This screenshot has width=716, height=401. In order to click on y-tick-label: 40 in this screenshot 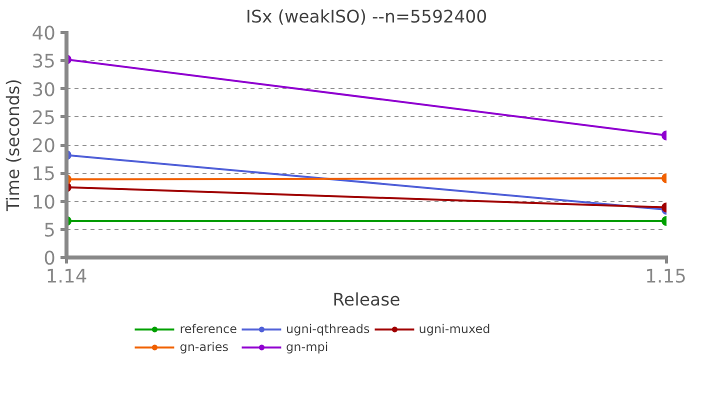, I will do `click(44, 34)`.